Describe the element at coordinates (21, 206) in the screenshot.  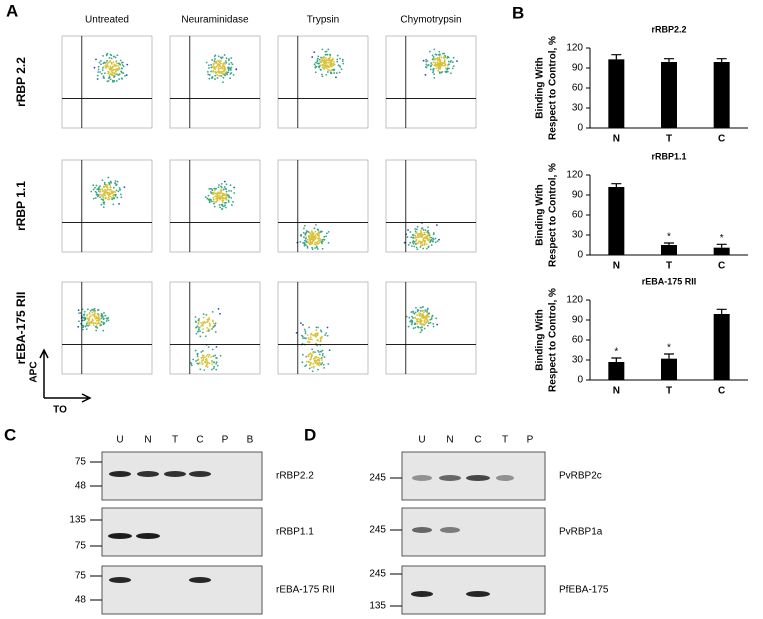
I see `row-label: rRBP 1.1` at that location.